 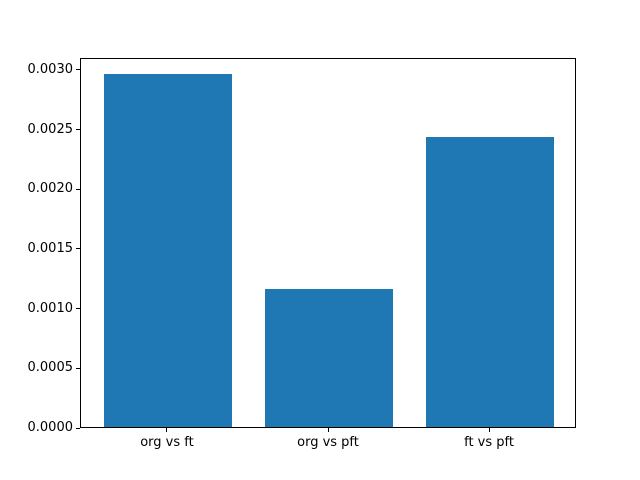 What do you see at coordinates (328, 442) in the screenshot?
I see `x-tick-label: org vs pft` at bounding box center [328, 442].